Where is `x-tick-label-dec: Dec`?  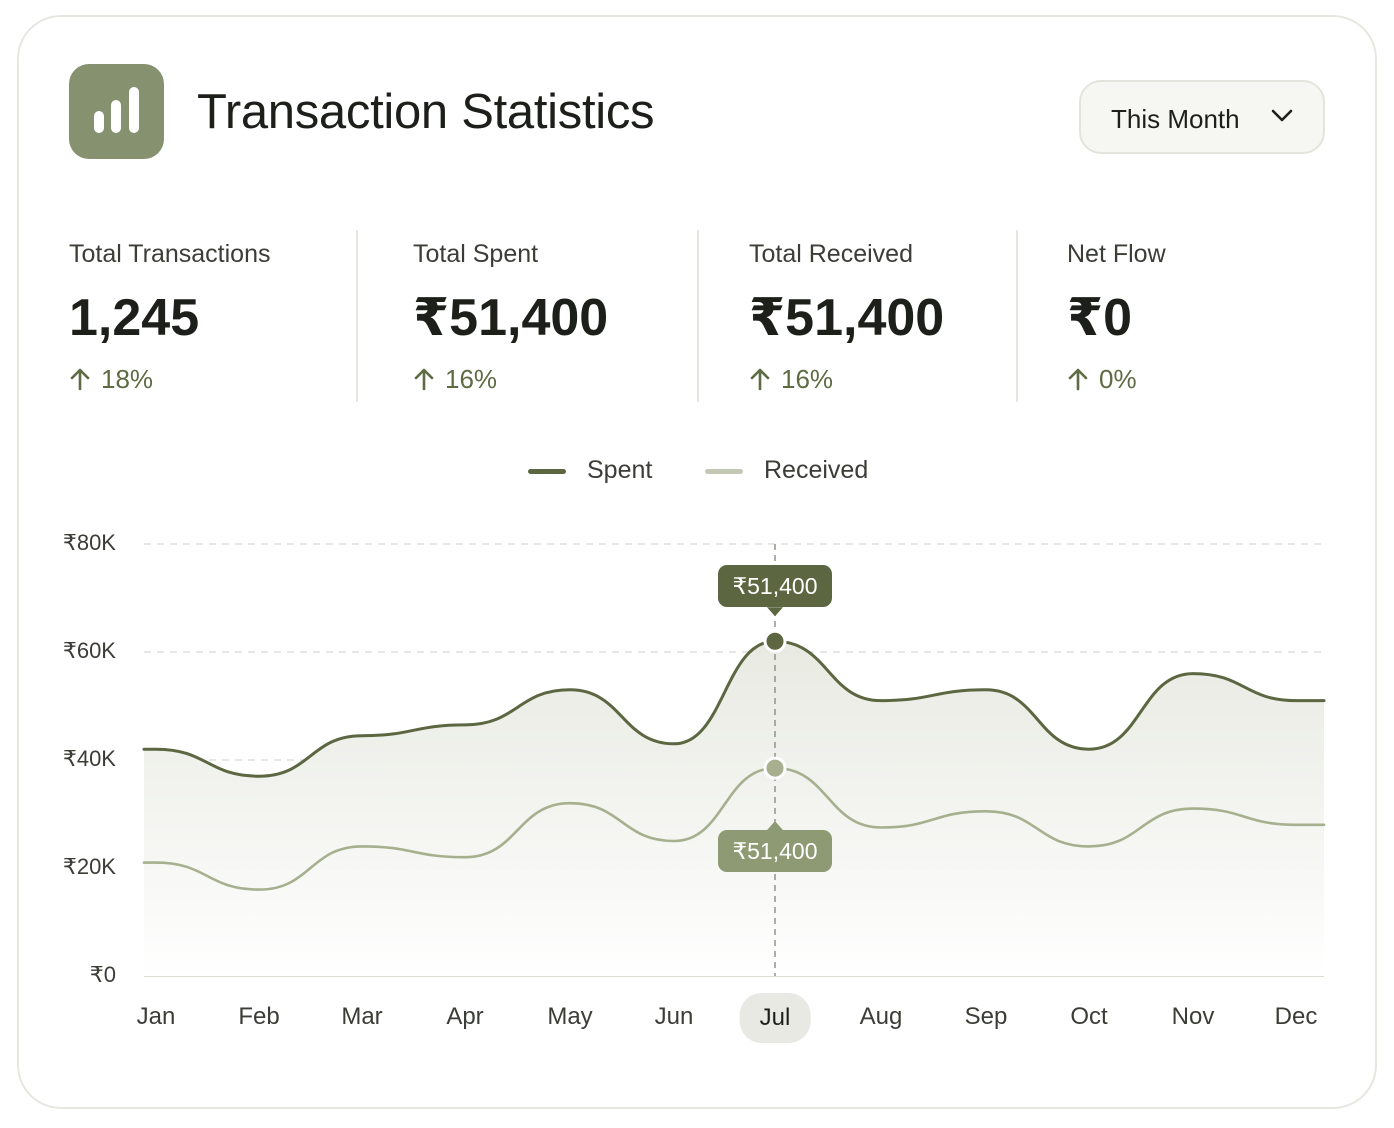
x-tick-label-dec: Dec is located at coordinates (1296, 1016).